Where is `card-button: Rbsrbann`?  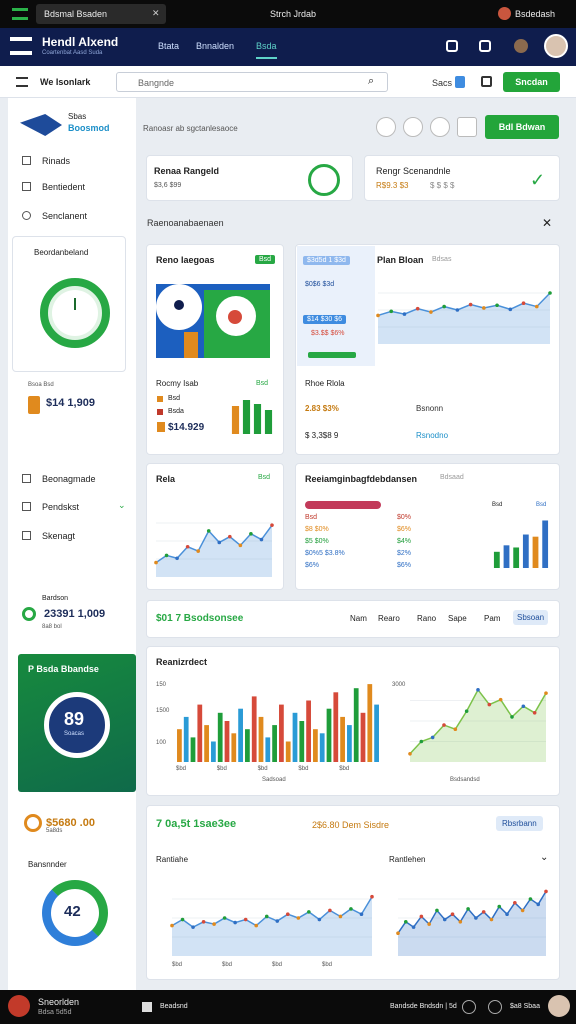
card-button: Rbsrbann is located at coordinates (519, 823).